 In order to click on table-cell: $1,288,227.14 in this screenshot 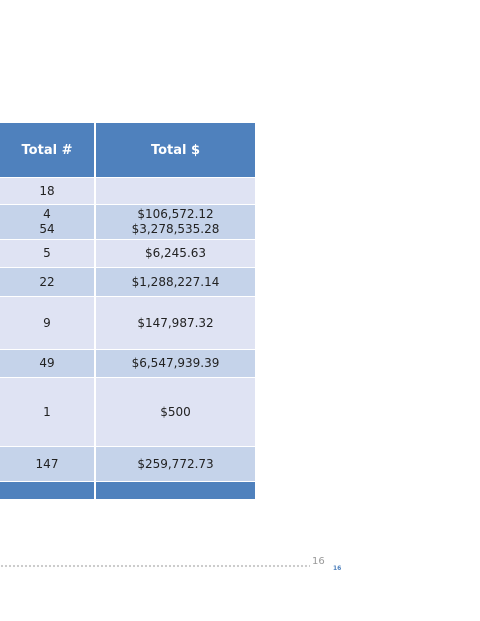, I will do `click(175, 282)`.